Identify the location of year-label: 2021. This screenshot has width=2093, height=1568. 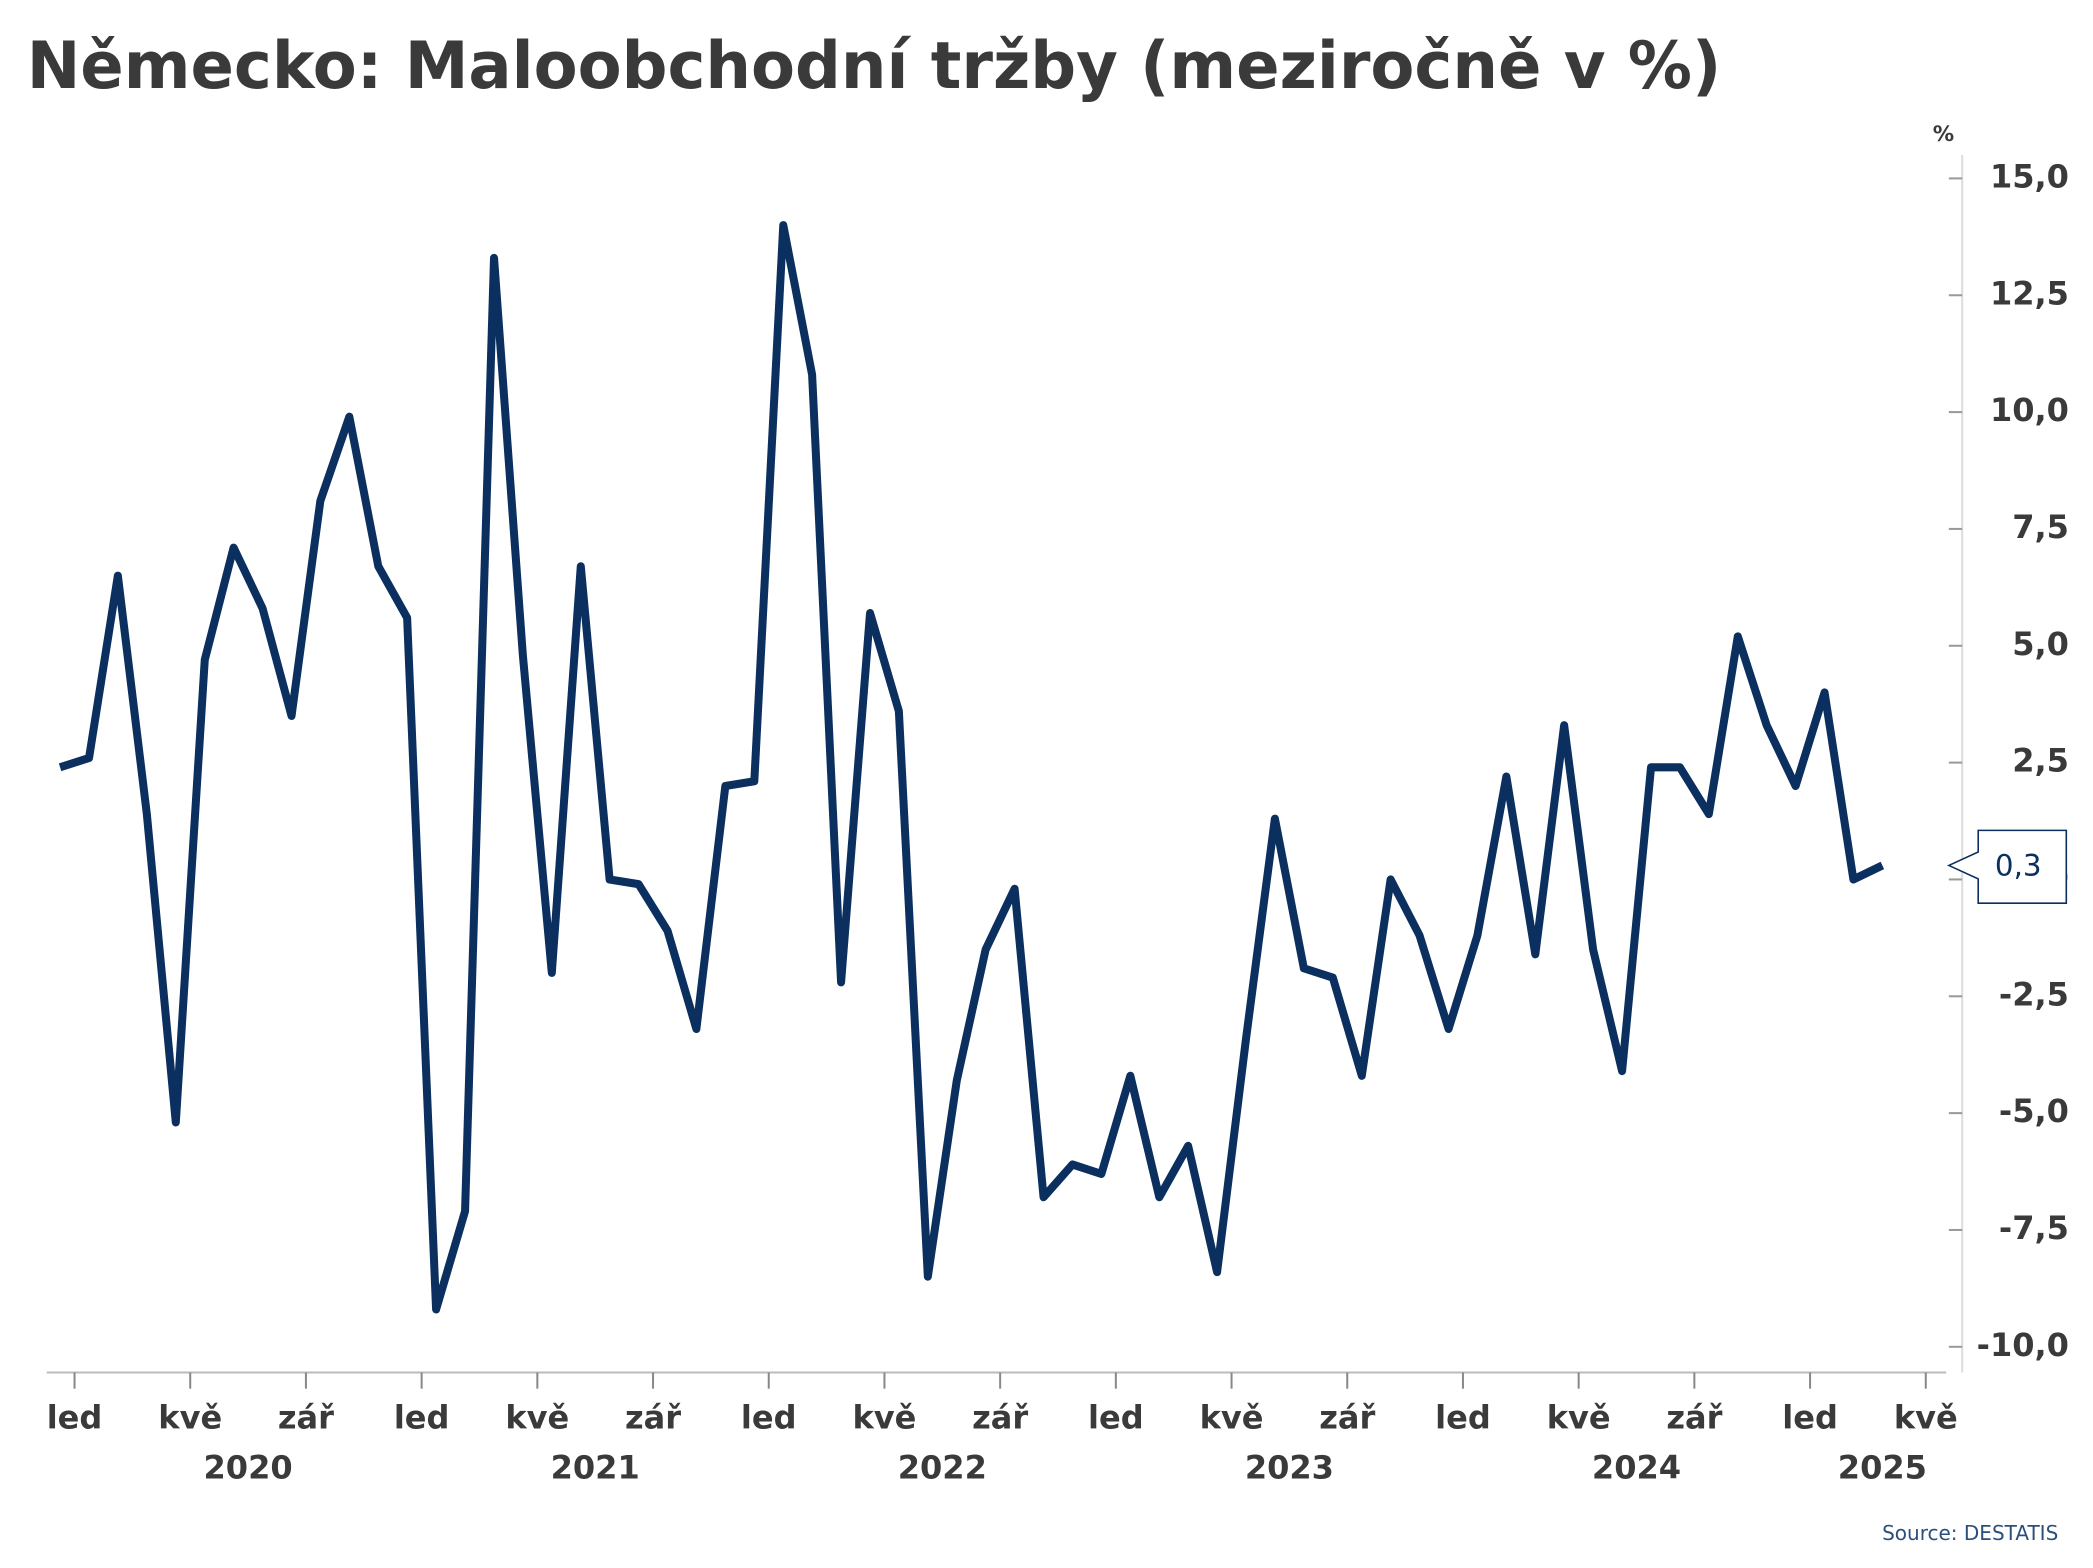
(595, 1467).